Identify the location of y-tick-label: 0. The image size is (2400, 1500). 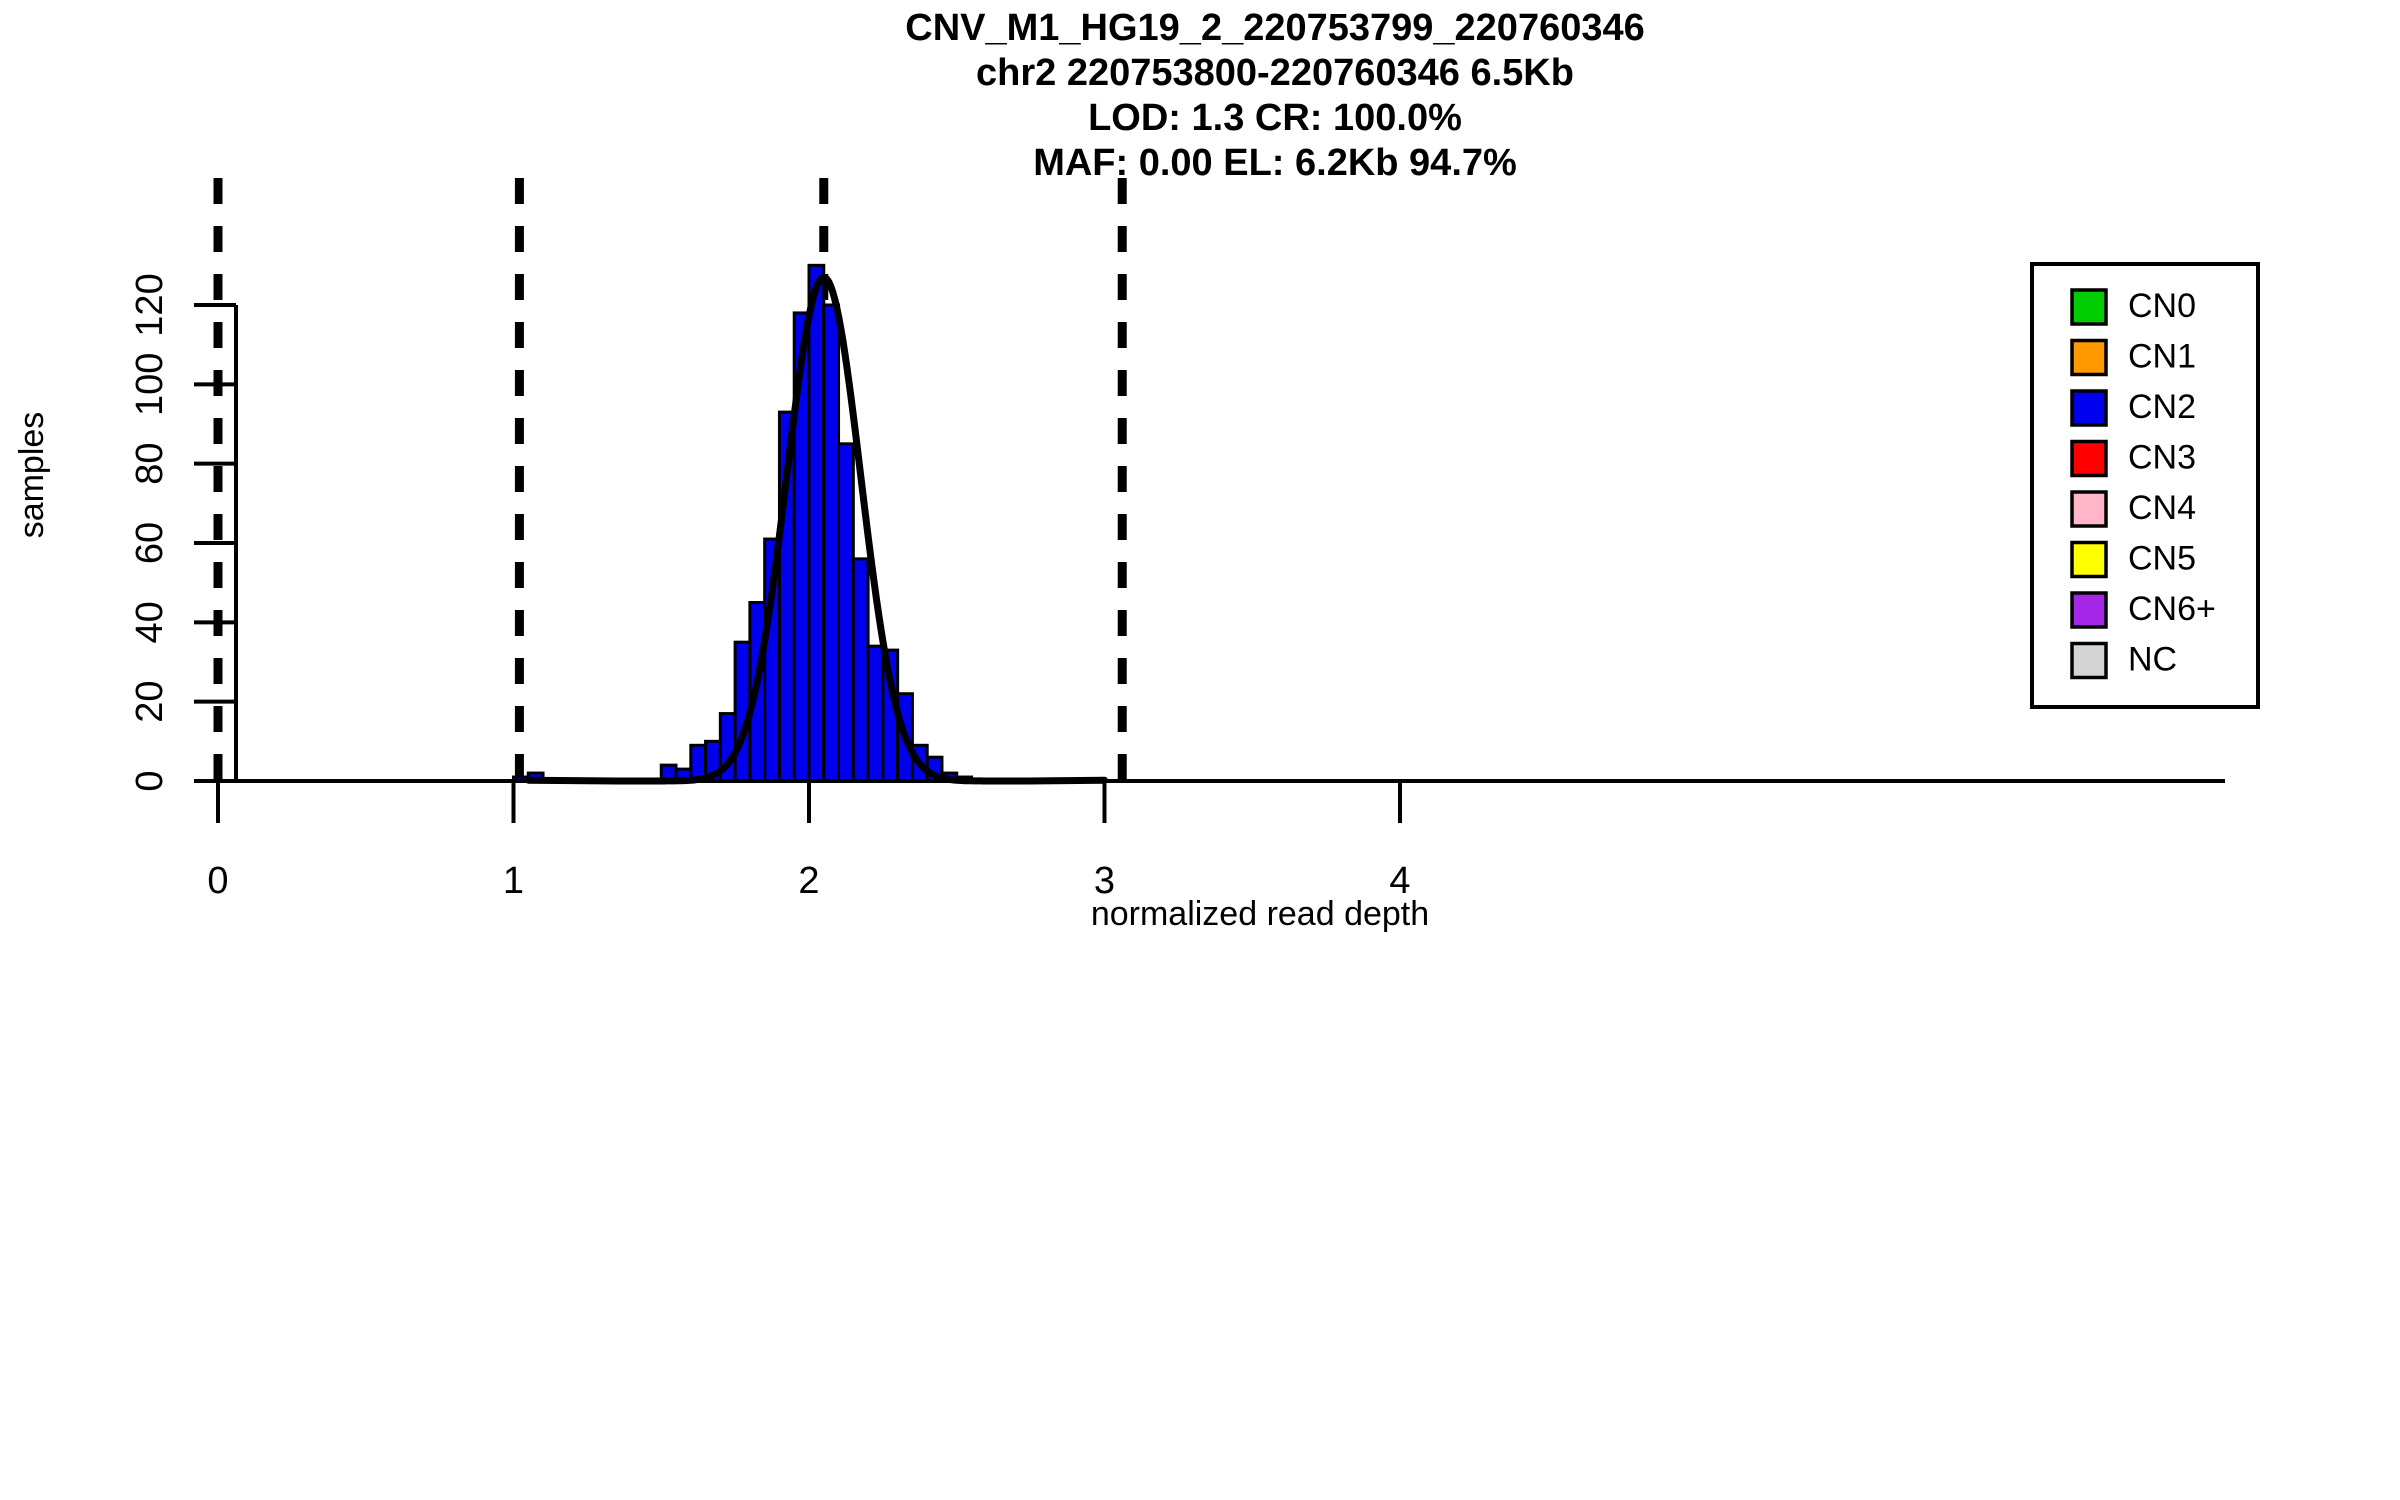
(150, 780).